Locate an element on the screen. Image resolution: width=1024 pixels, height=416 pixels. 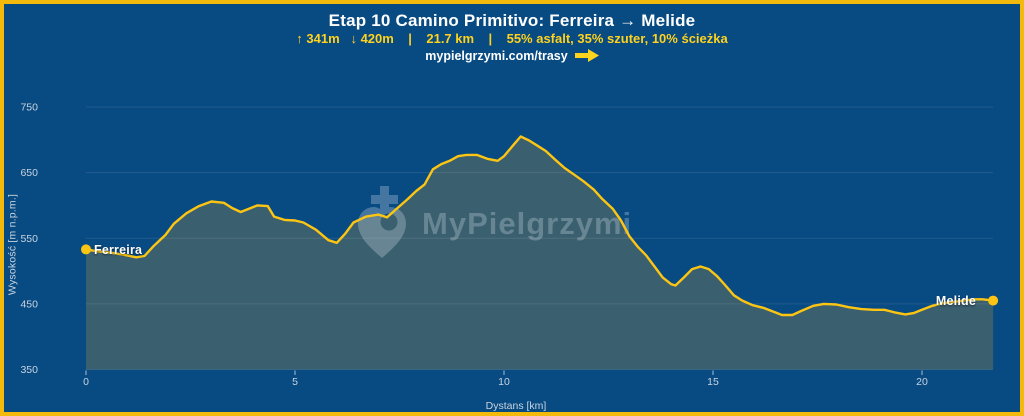
watermark: MyPielgrzymi is located at coordinates (495, 222).